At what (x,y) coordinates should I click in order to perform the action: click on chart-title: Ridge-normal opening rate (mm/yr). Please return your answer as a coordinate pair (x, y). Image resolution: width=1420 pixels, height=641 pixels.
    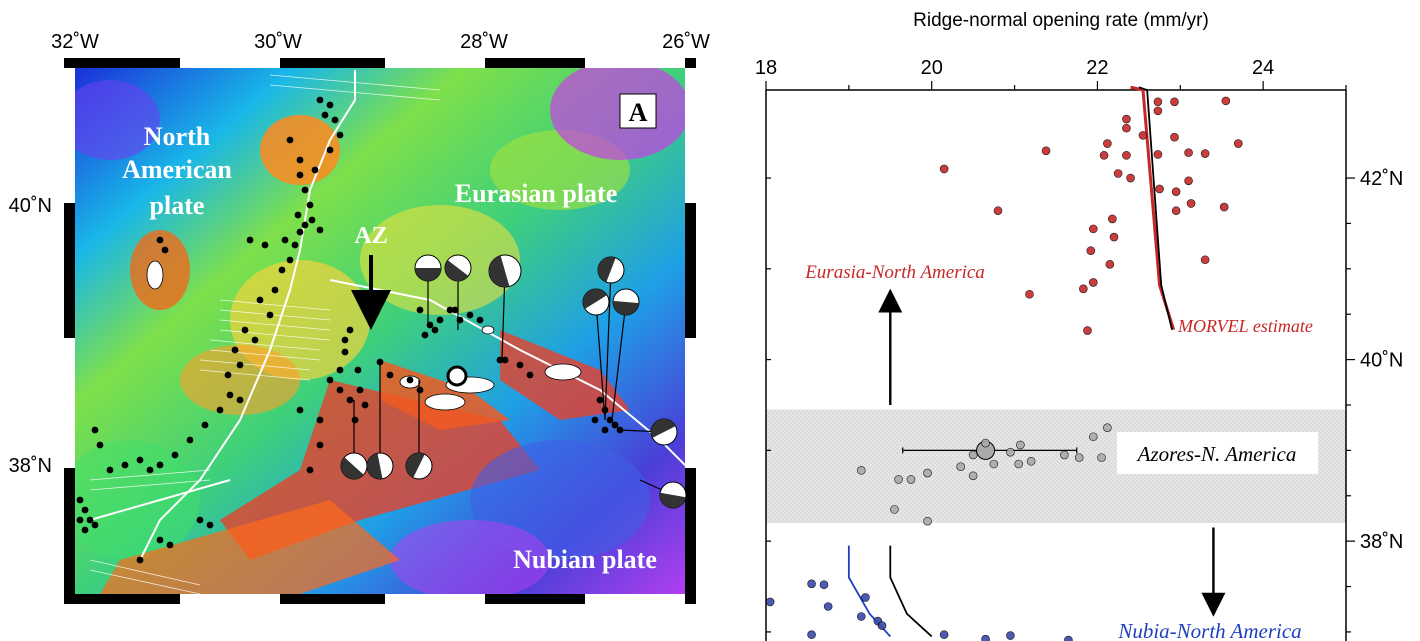
    Looking at the image, I should click on (1061, 20).